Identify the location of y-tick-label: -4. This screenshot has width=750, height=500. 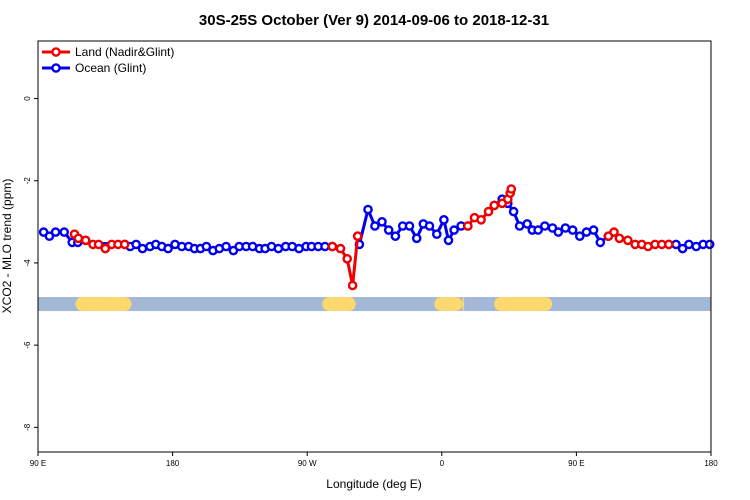
(27, 263).